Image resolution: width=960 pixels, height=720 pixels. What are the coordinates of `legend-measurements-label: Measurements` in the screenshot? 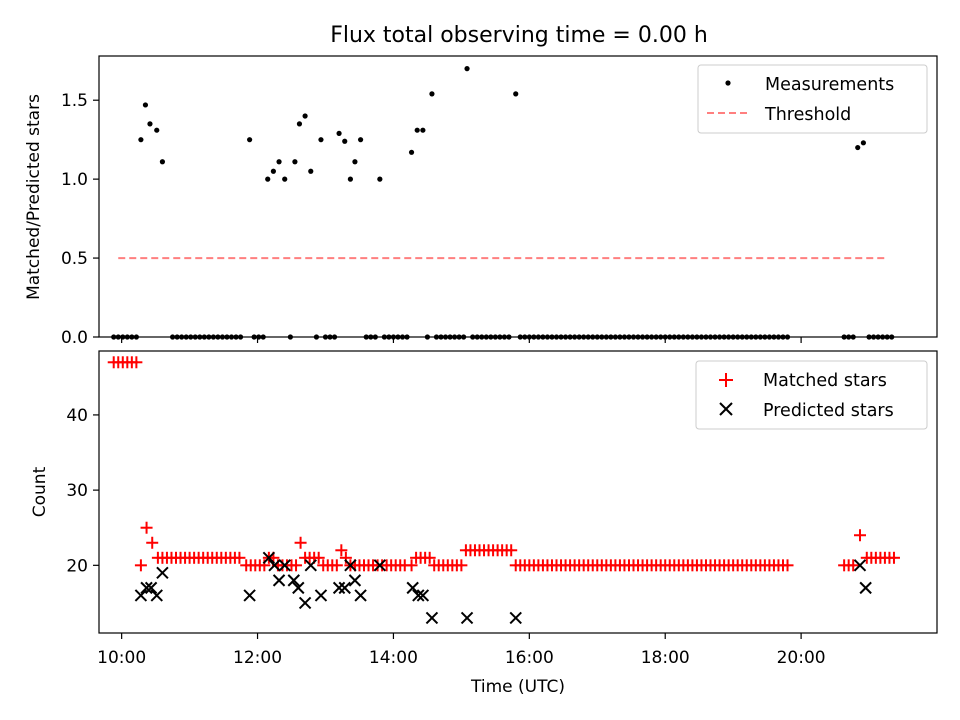 It's located at (829, 85).